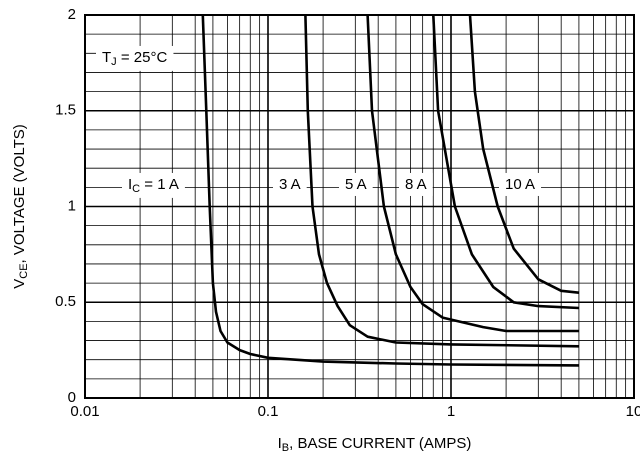 Image resolution: width=640 pixels, height=462 pixels. Describe the element at coordinates (65, 110) in the screenshot. I see `y-tick-label: 1.5` at that location.